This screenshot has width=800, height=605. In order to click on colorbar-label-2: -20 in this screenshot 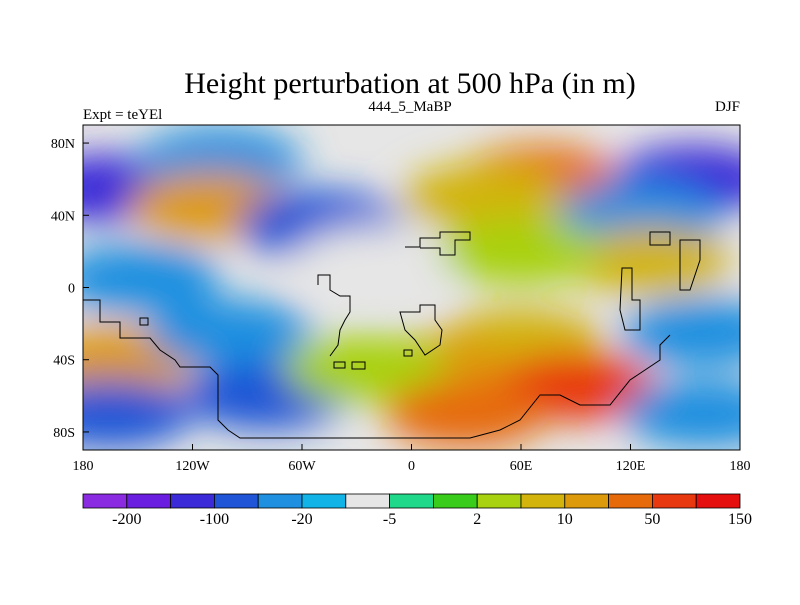, I will do `click(301, 519)`.